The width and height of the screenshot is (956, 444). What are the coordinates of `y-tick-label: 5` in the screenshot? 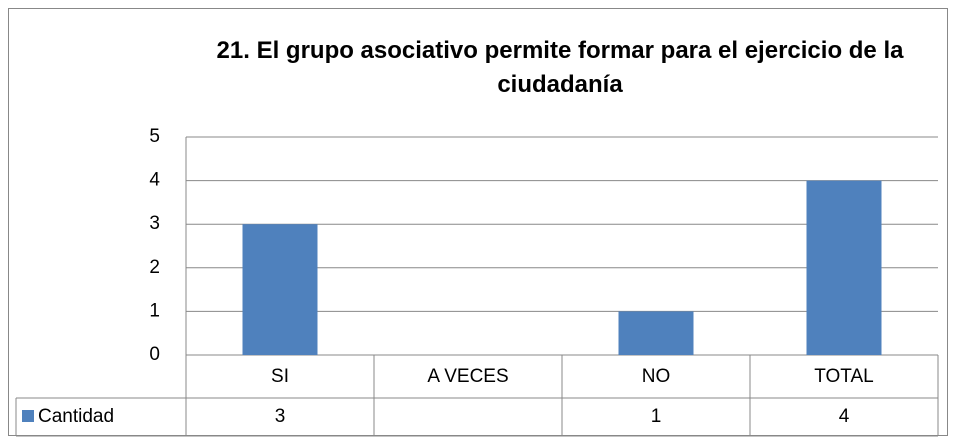 It's located at (154, 136).